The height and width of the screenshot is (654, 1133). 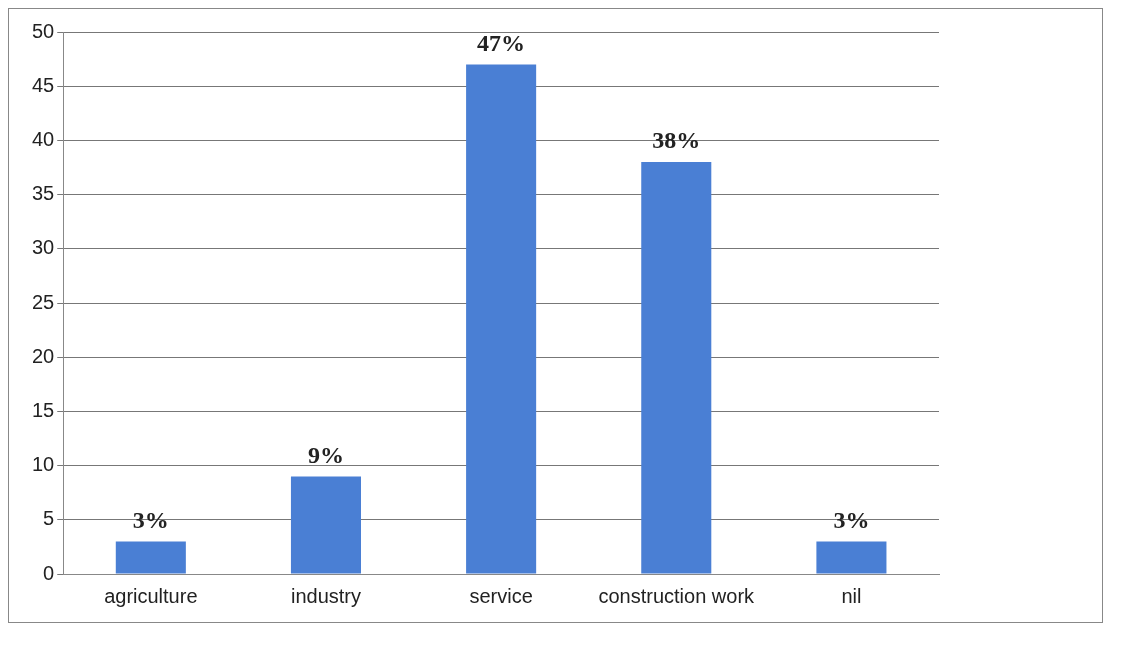 I want to click on y-tick-label: 15, so click(x=43, y=409).